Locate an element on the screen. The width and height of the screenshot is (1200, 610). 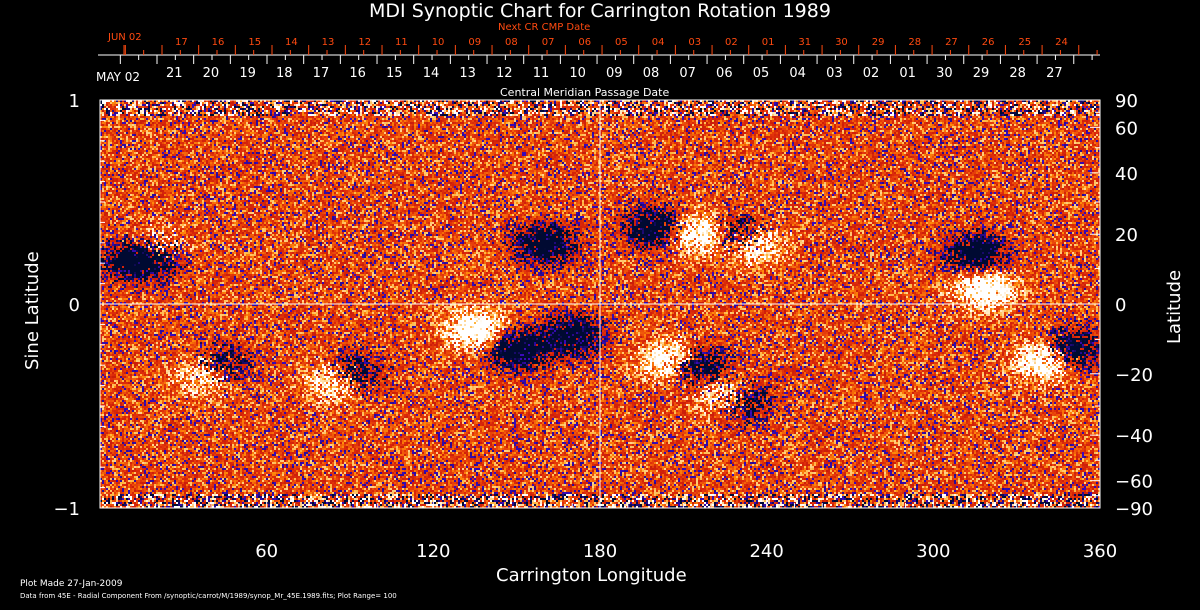
cmp-date: 14 is located at coordinates (431, 73).